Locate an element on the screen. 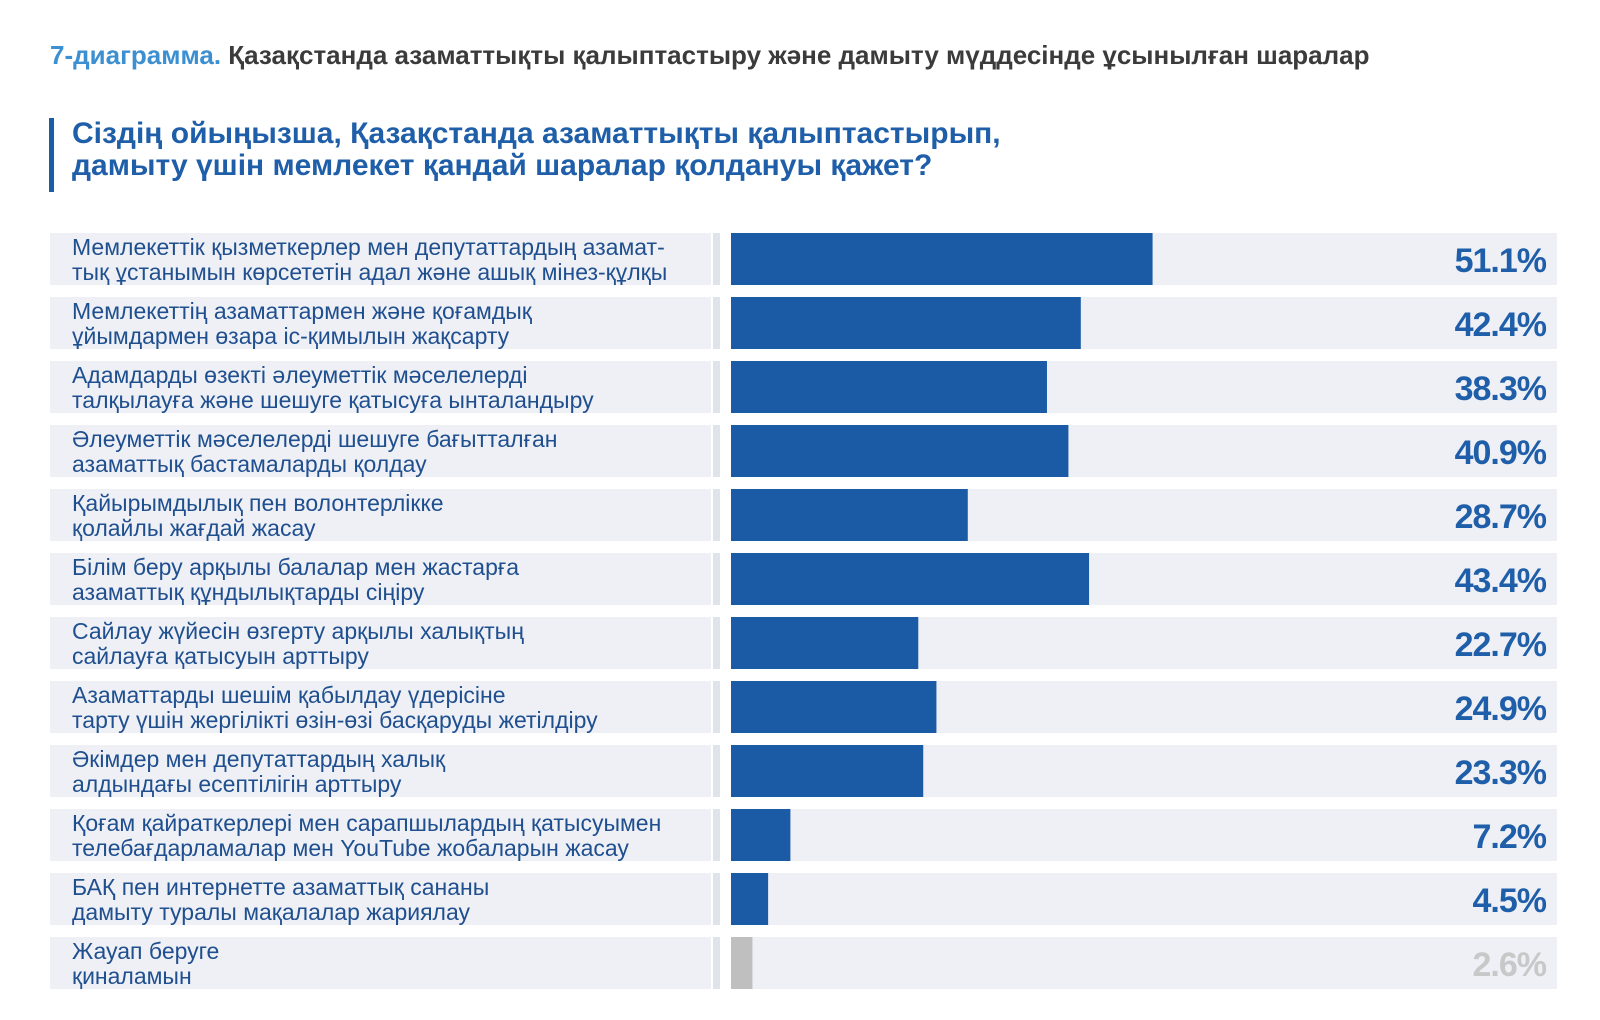 The image size is (1600, 1020). figure-number: 7-диаграмма. is located at coordinates (136, 55).